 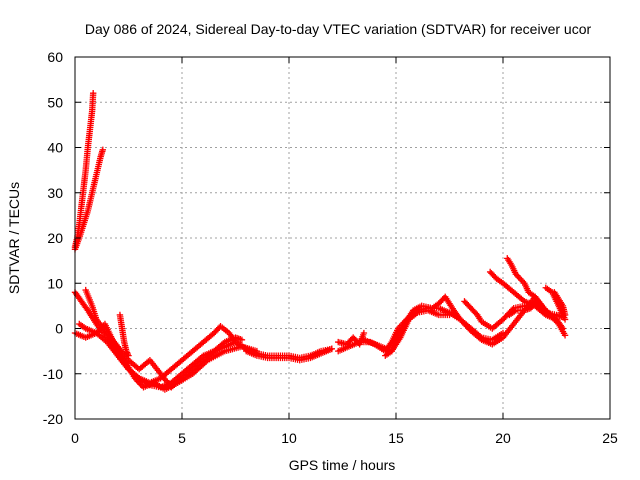 I want to click on series-arc-d, so click(x=164, y=338).